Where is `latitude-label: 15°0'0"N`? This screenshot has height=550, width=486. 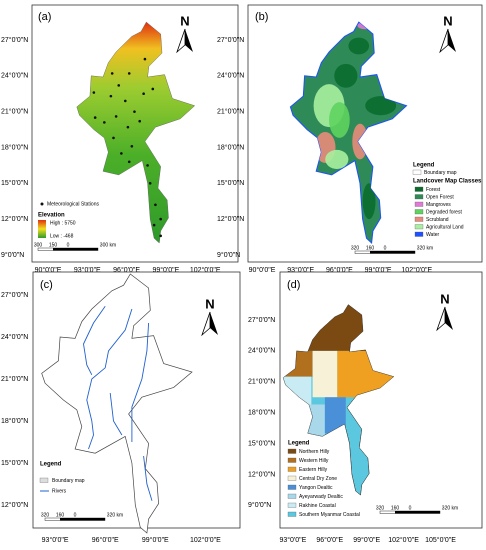
latitude-label: 15°0'0"N is located at coordinates (14, 463).